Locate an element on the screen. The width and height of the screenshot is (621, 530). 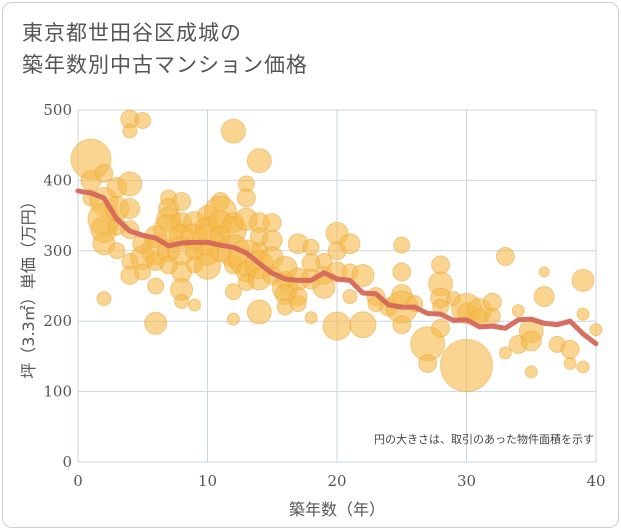
x-tick-label: 30 is located at coordinates (466, 481).